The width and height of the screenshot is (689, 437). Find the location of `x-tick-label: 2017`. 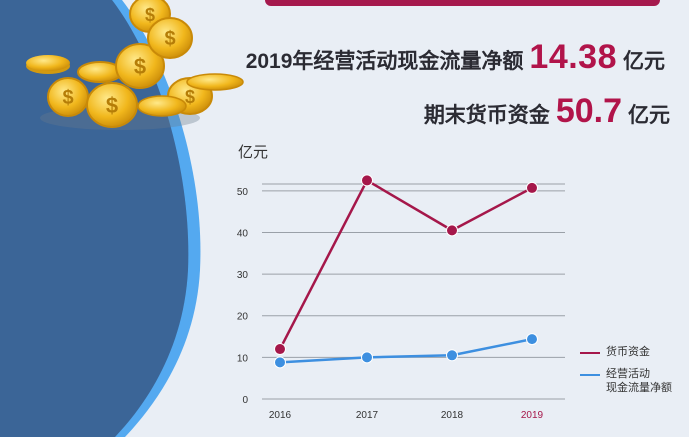

x-tick-label: 2017 is located at coordinates (367, 415).